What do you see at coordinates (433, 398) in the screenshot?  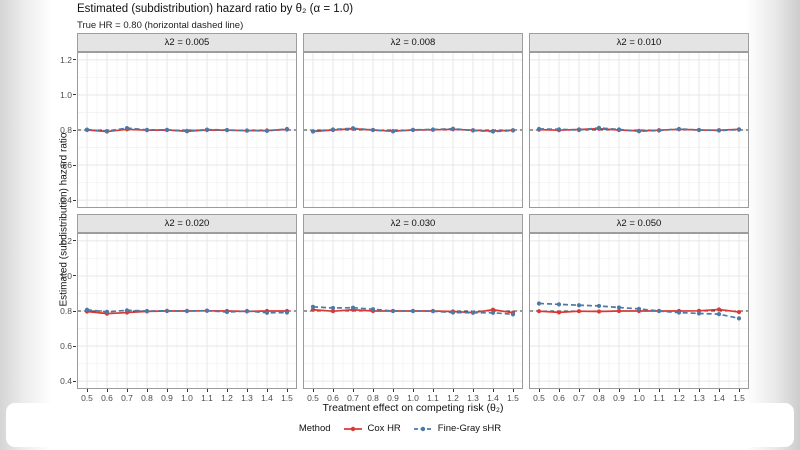 I see `x-axis-tick-label: 1.1` at bounding box center [433, 398].